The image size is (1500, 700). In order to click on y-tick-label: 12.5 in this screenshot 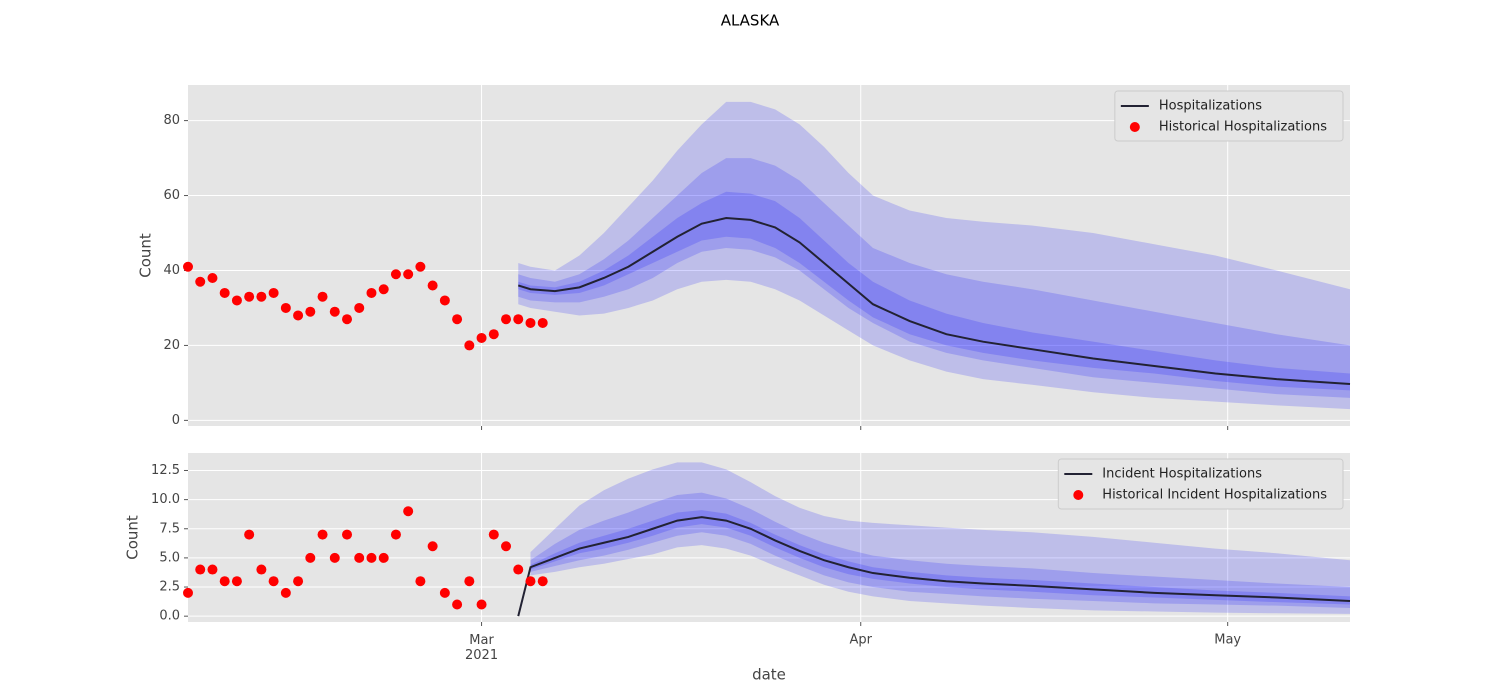, I will do `click(165, 470)`.